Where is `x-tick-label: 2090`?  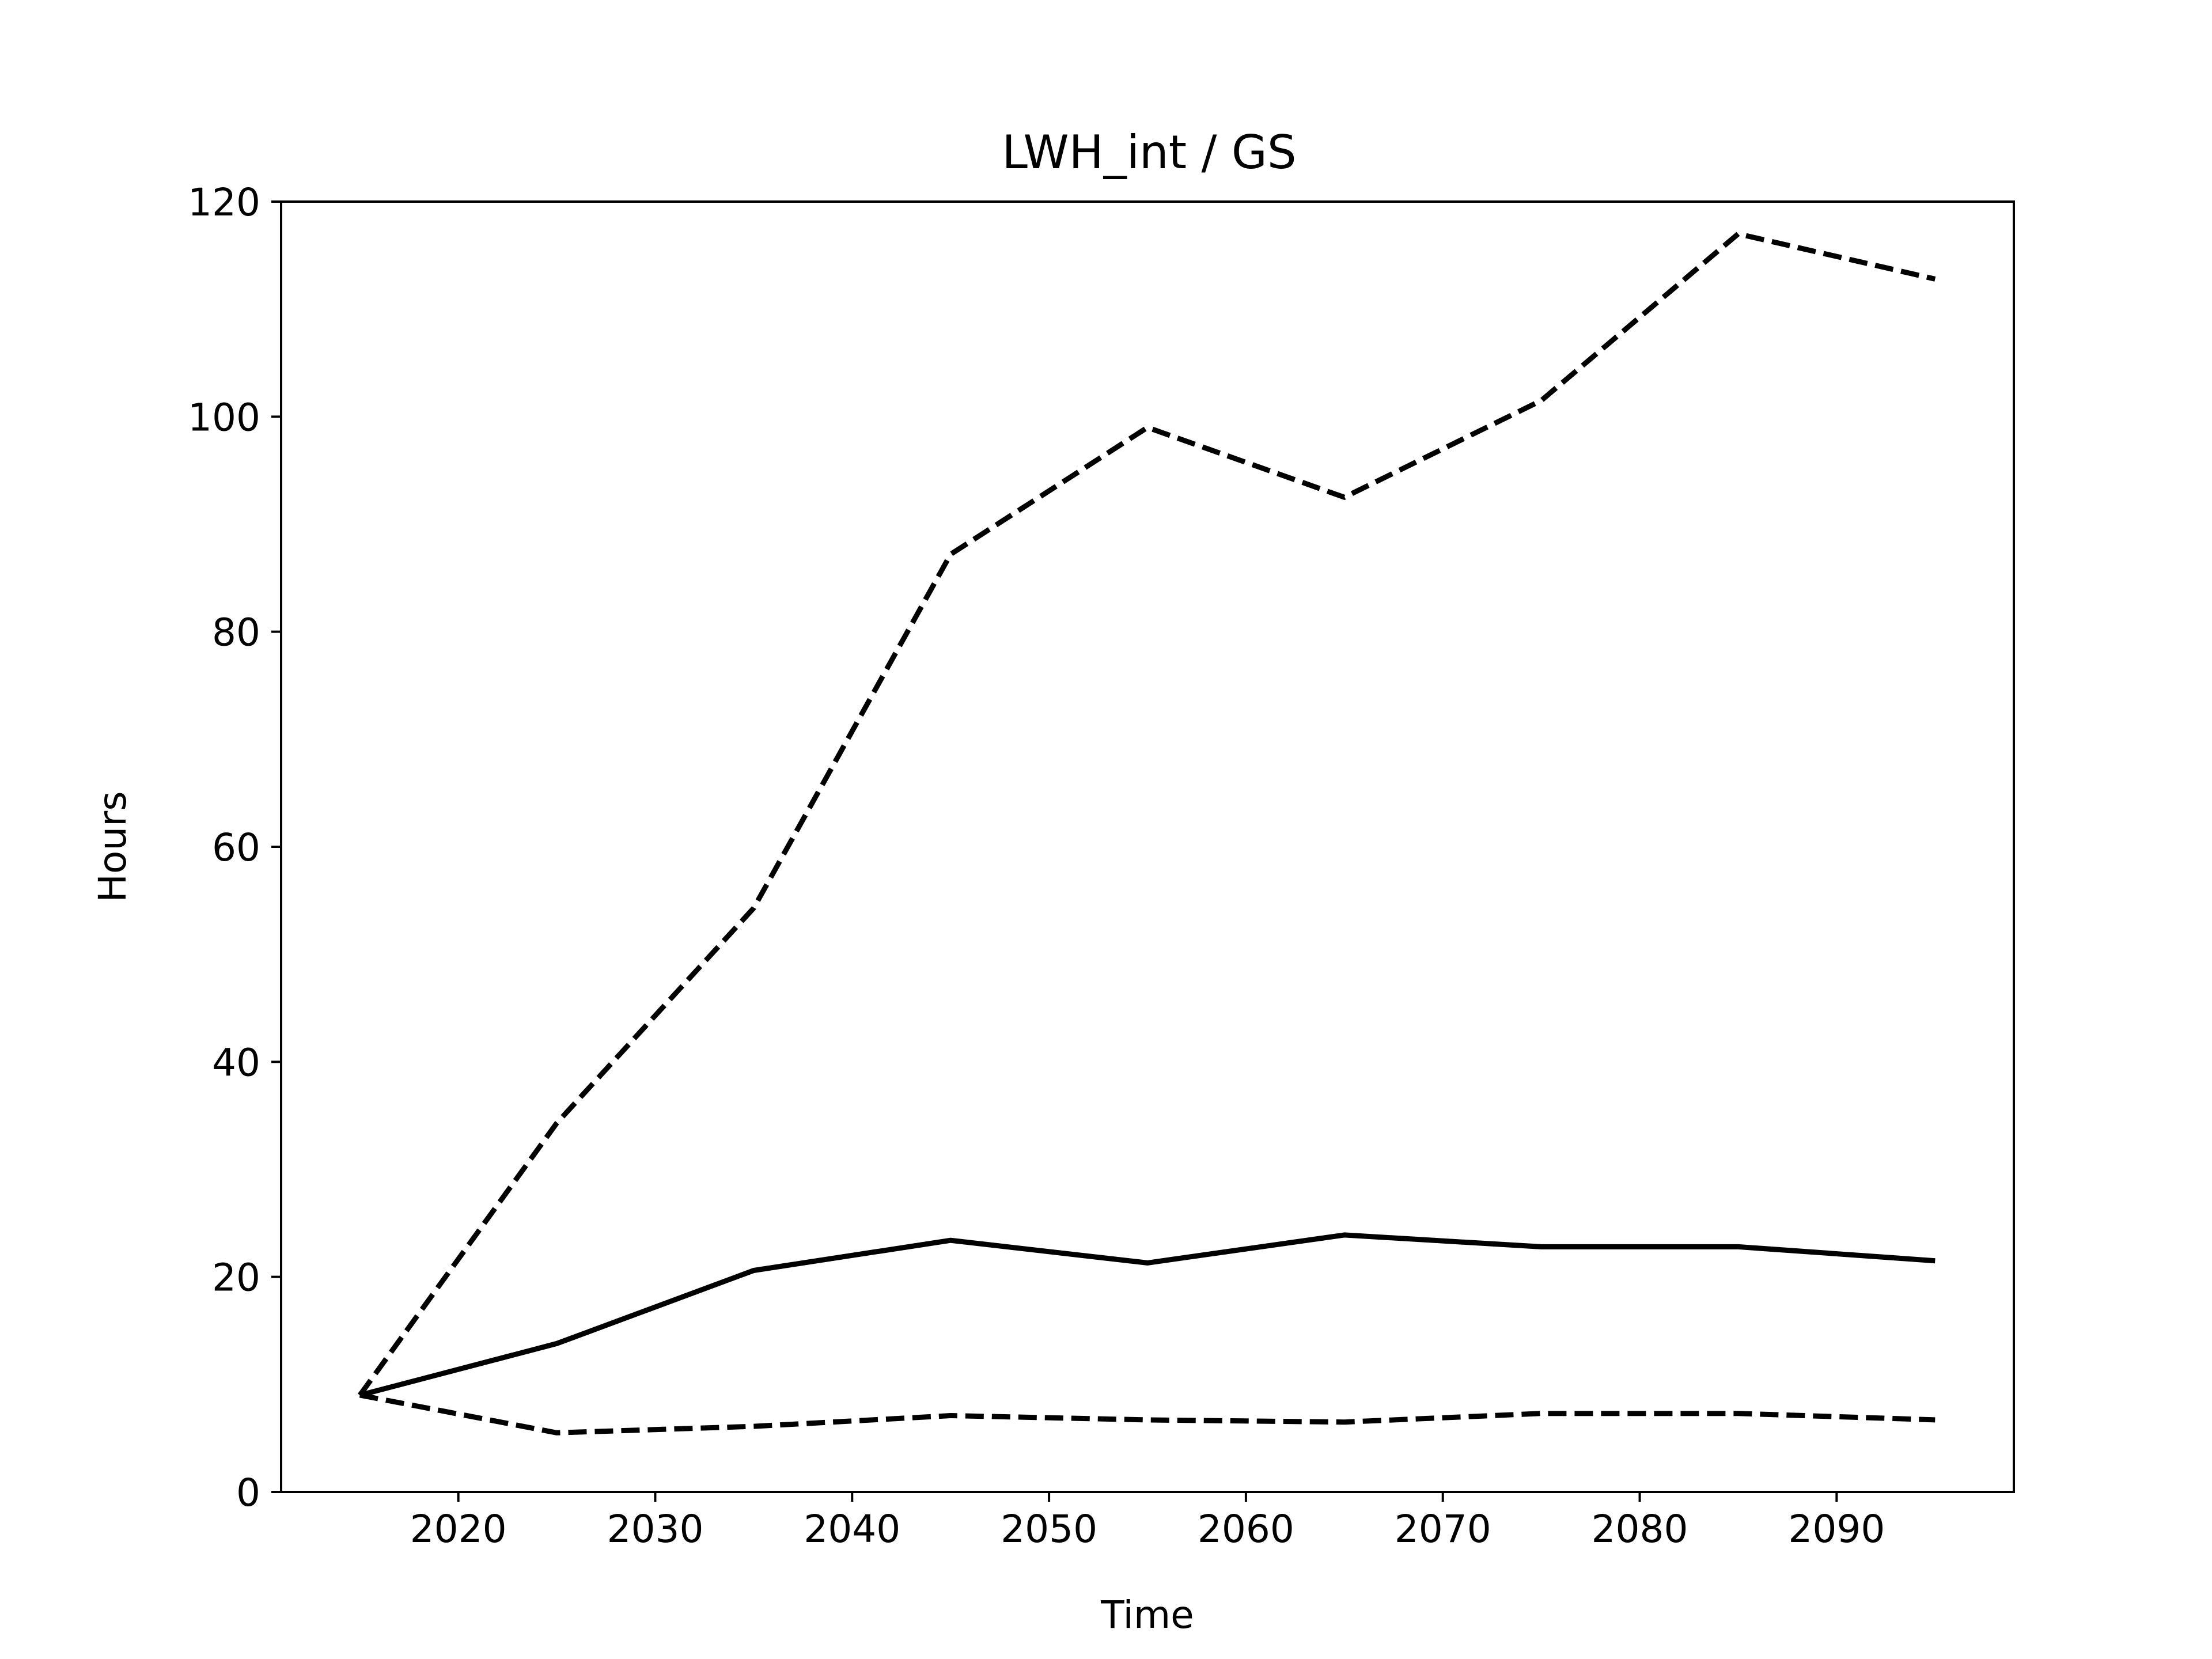
x-tick-label: 2090 is located at coordinates (1836, 1529).